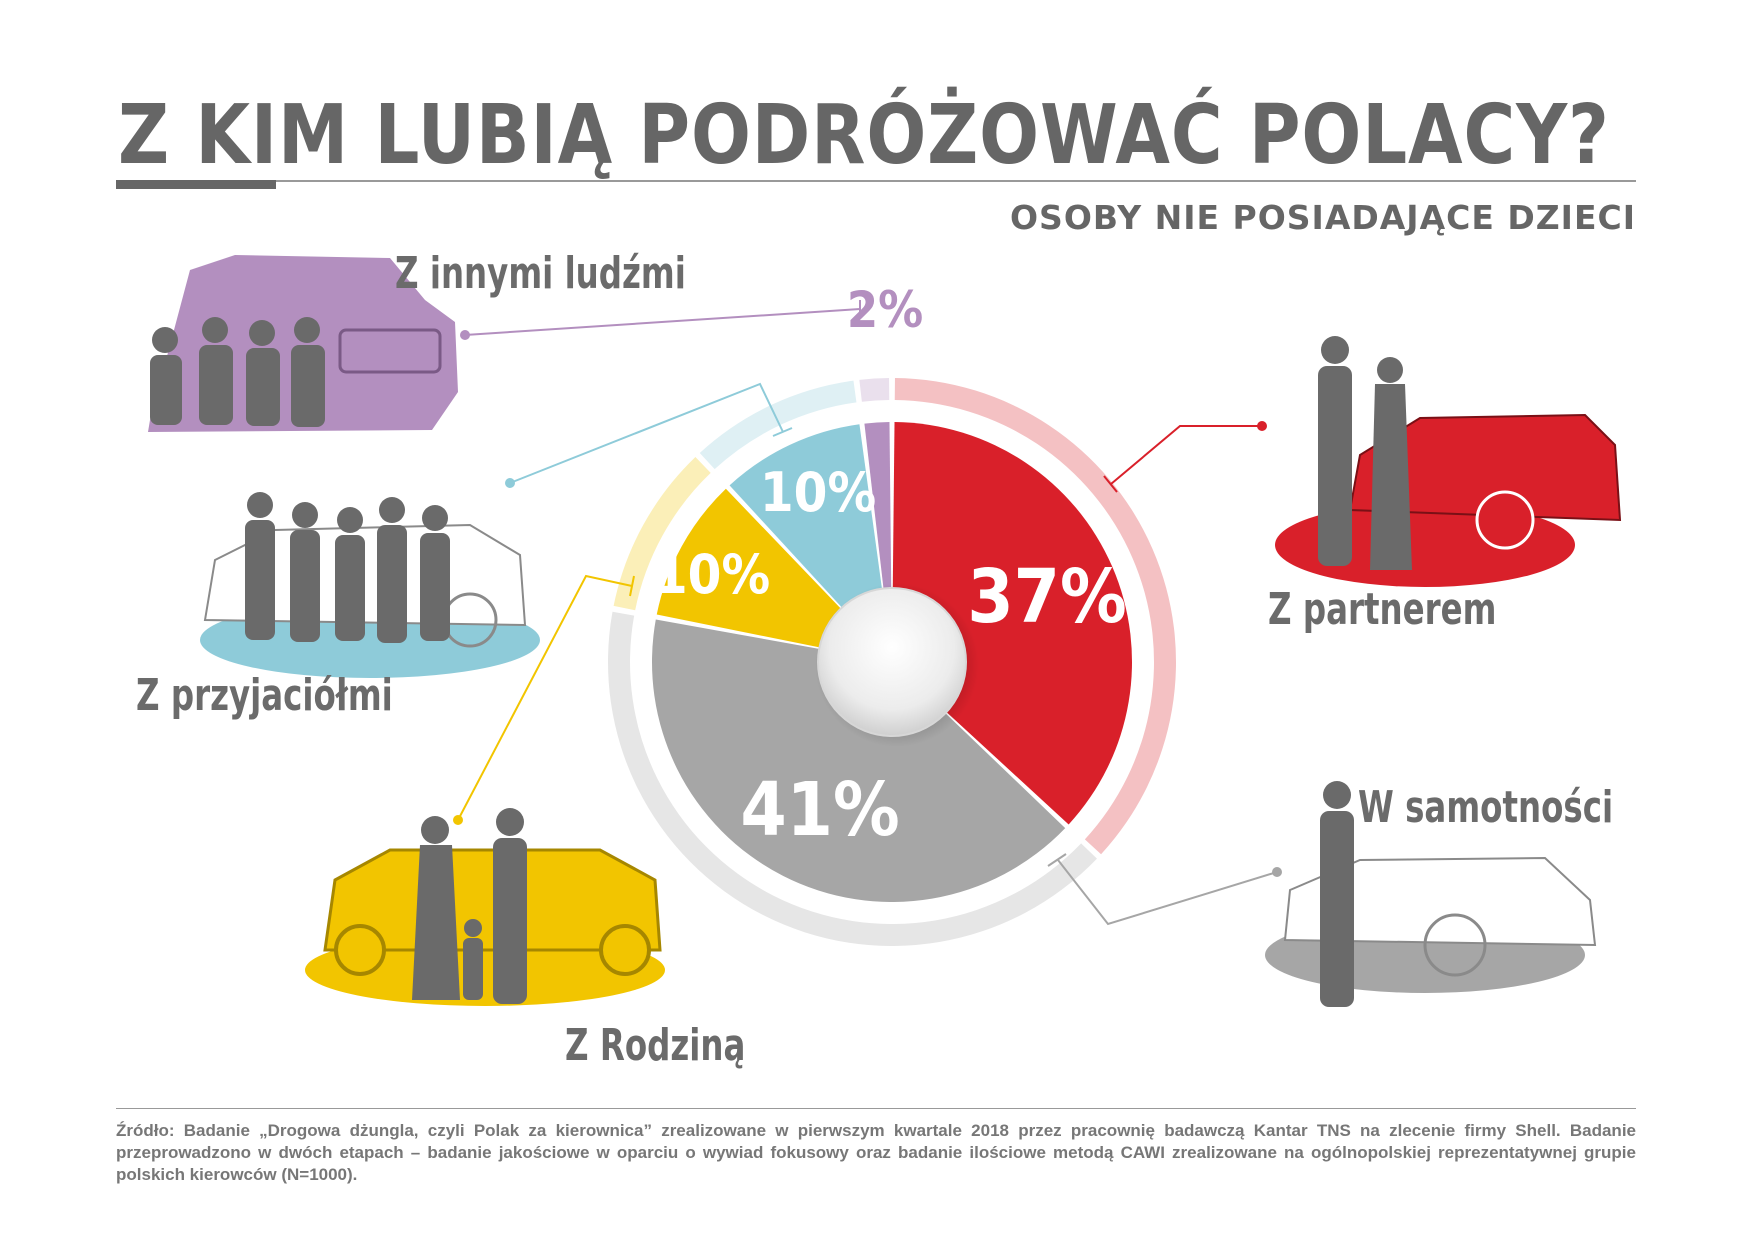 Image resolution: width=1754 pixels, height=1240 pixels. Describe the element at coordinates (885, 310) in the screenshot. I see `value-label-inni: 2%` at that location.